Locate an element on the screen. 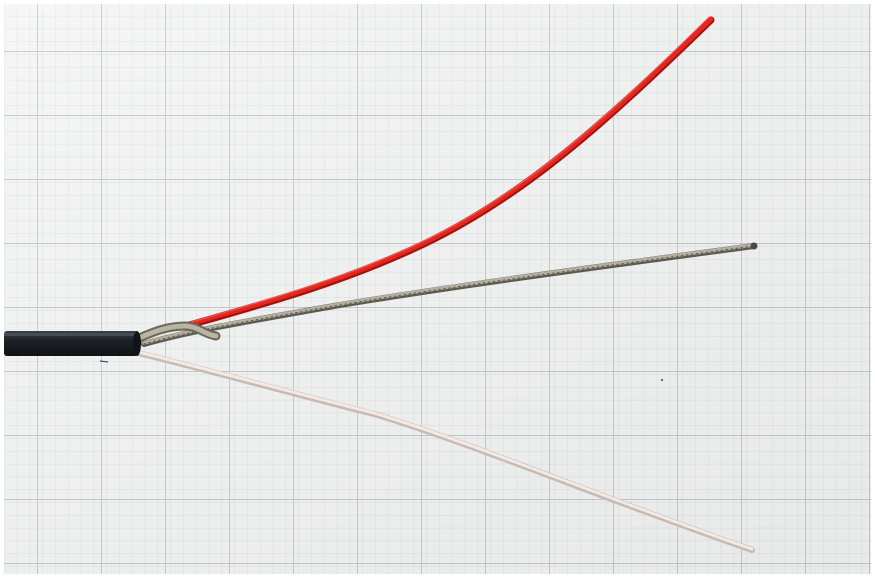  paper-speck is located at coordinates (662, 380).